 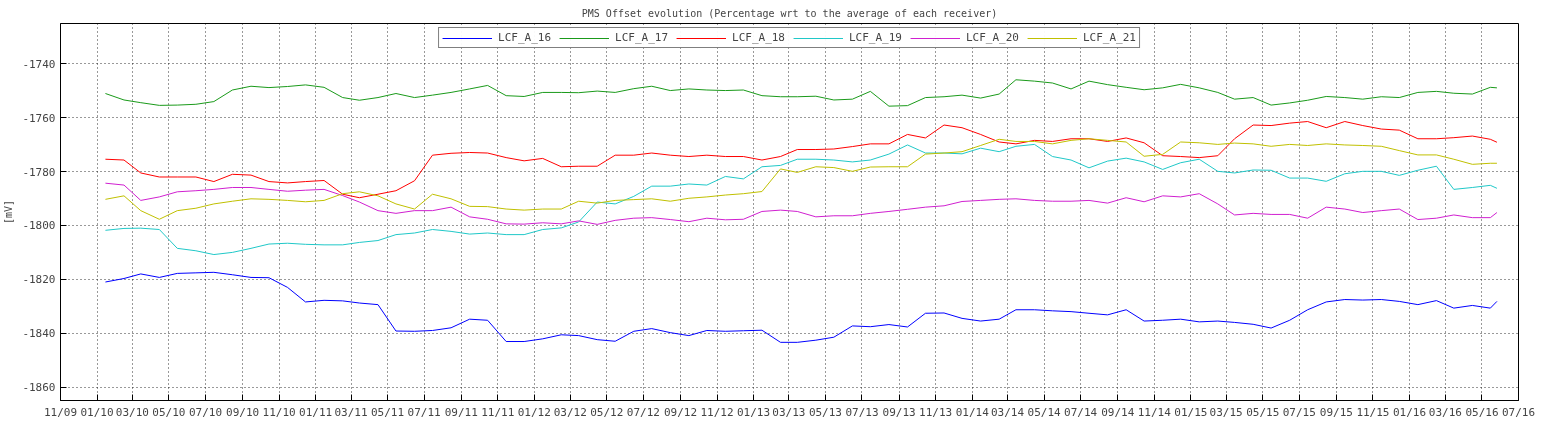 I want to click on x-tick-label: 11/15, so click(x=1373, y=412).